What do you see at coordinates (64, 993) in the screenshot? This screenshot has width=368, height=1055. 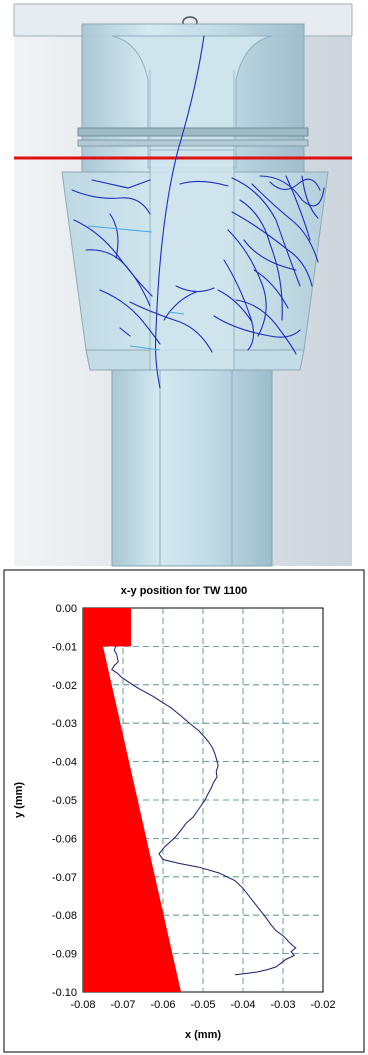 I see `y-tick-label: -0.10` at bounding box center [64, 993].